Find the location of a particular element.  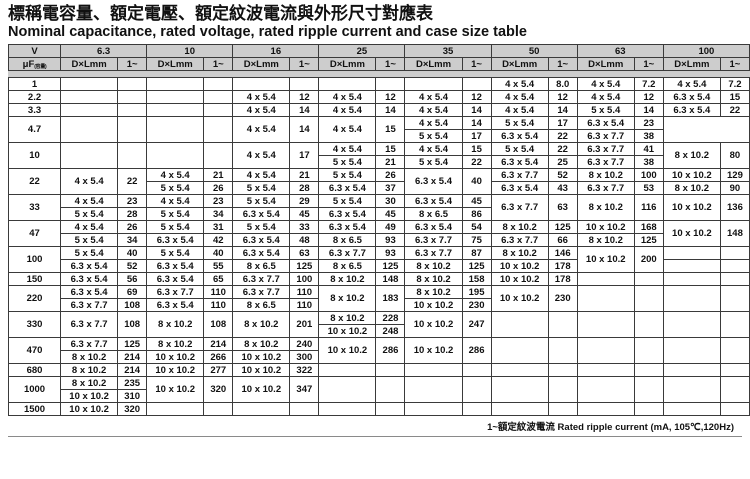

cell: 228 is located at coordinates (390, 318).